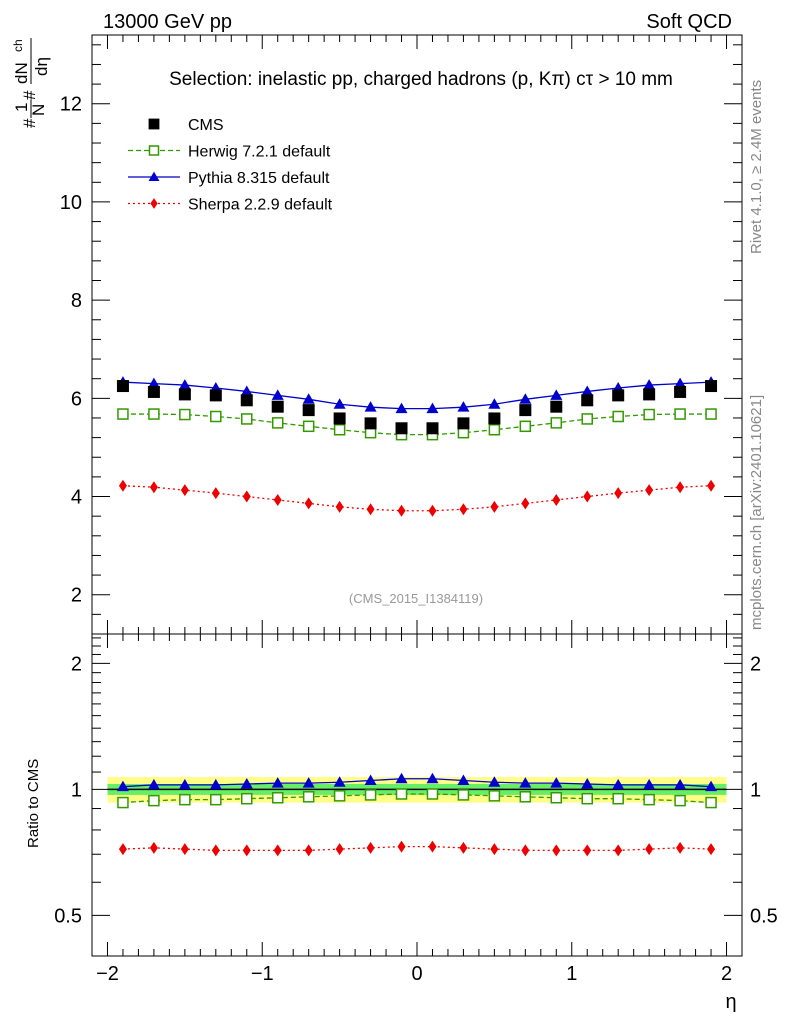 The image size is (786, 1029). I want to click on y-label-ch: ch, so click(18, 45).